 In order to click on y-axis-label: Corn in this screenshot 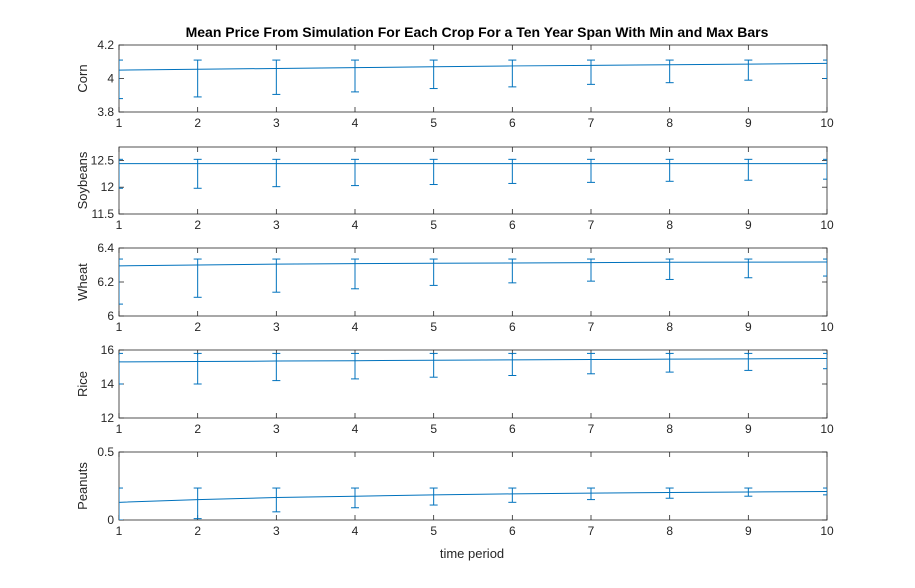, I will do `click(82, 78)`.